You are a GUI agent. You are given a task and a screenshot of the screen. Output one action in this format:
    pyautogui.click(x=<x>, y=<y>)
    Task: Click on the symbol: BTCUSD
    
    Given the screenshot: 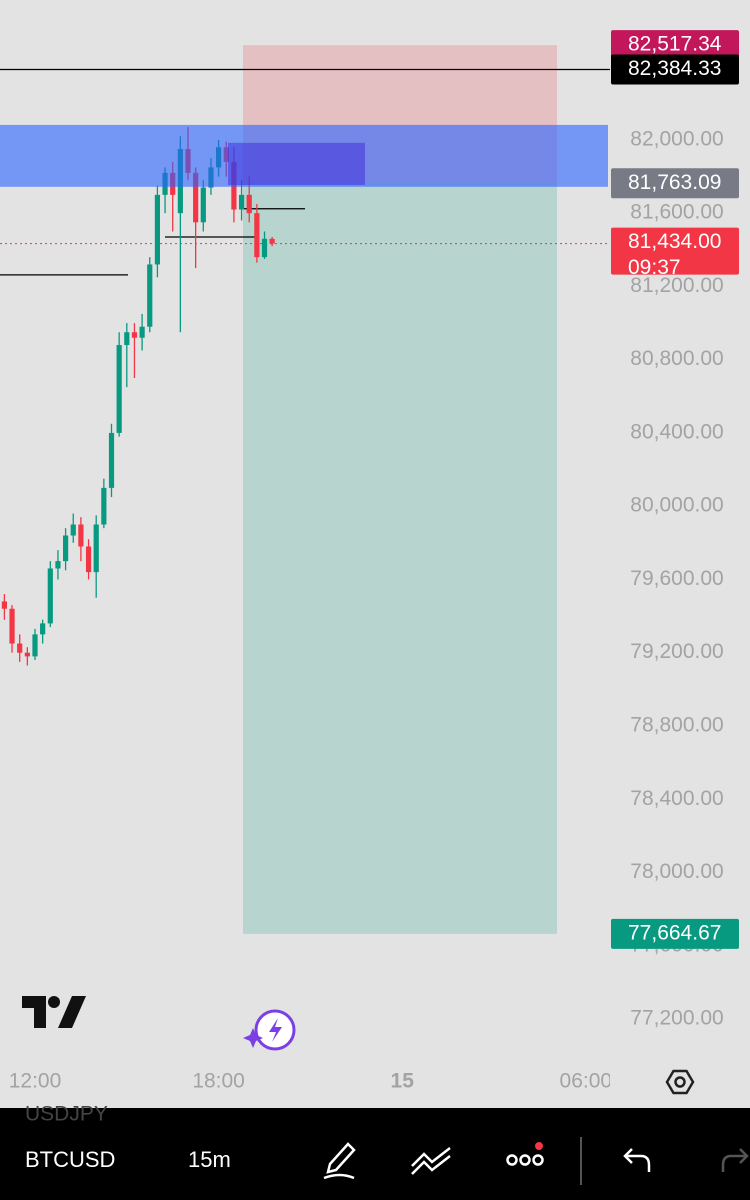 What is the action you would take?
    pyautogui.click(x=70, y=1159)
    